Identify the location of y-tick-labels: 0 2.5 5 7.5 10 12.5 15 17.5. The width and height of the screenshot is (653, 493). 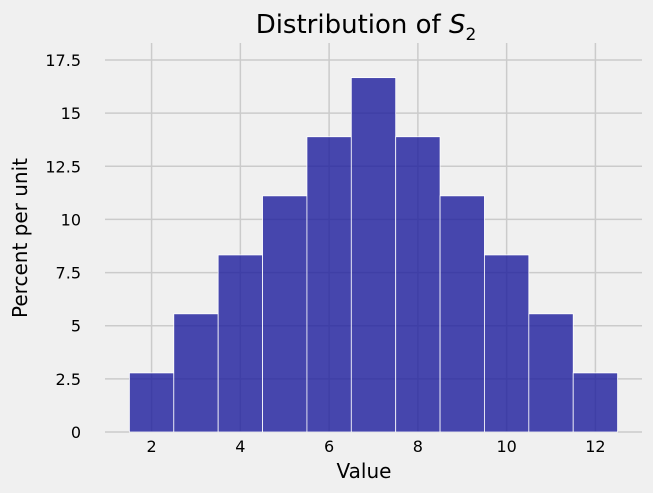
(63, 246).